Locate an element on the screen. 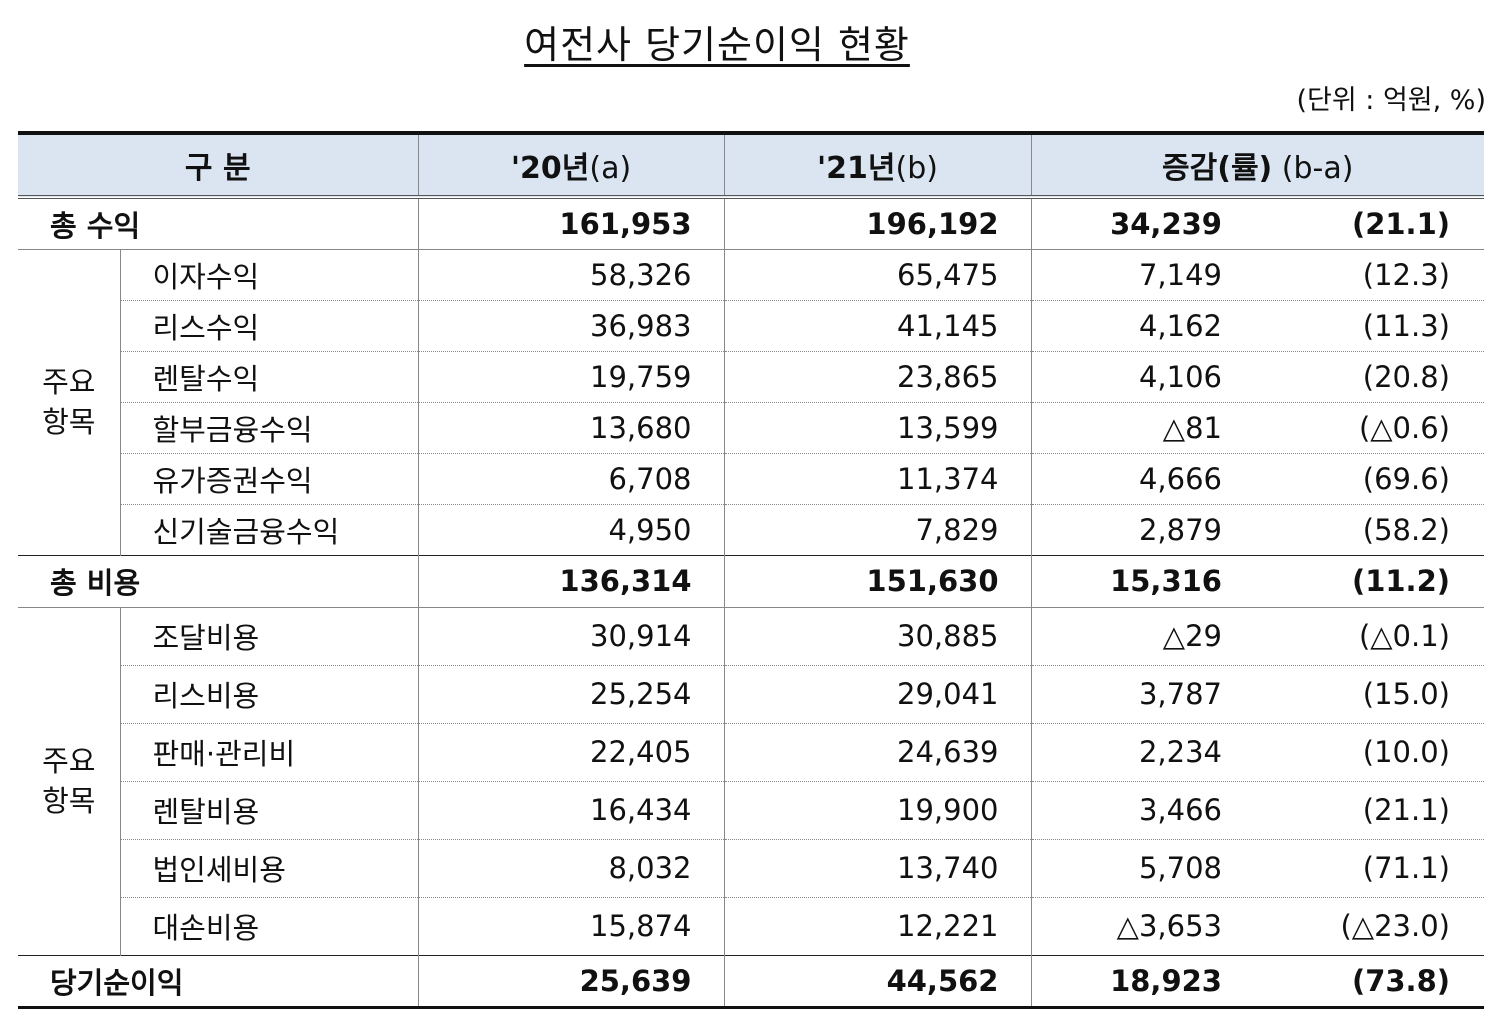 The image size is (1500, 1018). change-cell: 15,316 (11.2) is located at coordinates (1257, 581).